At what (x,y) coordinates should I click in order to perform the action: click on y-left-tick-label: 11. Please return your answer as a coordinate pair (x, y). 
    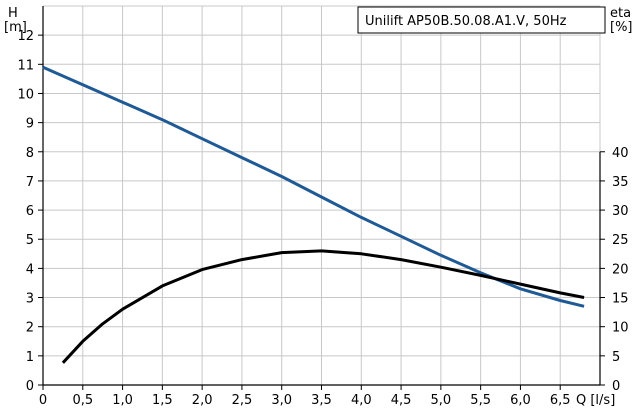
    Looking at the image, I should click on (25, 65).